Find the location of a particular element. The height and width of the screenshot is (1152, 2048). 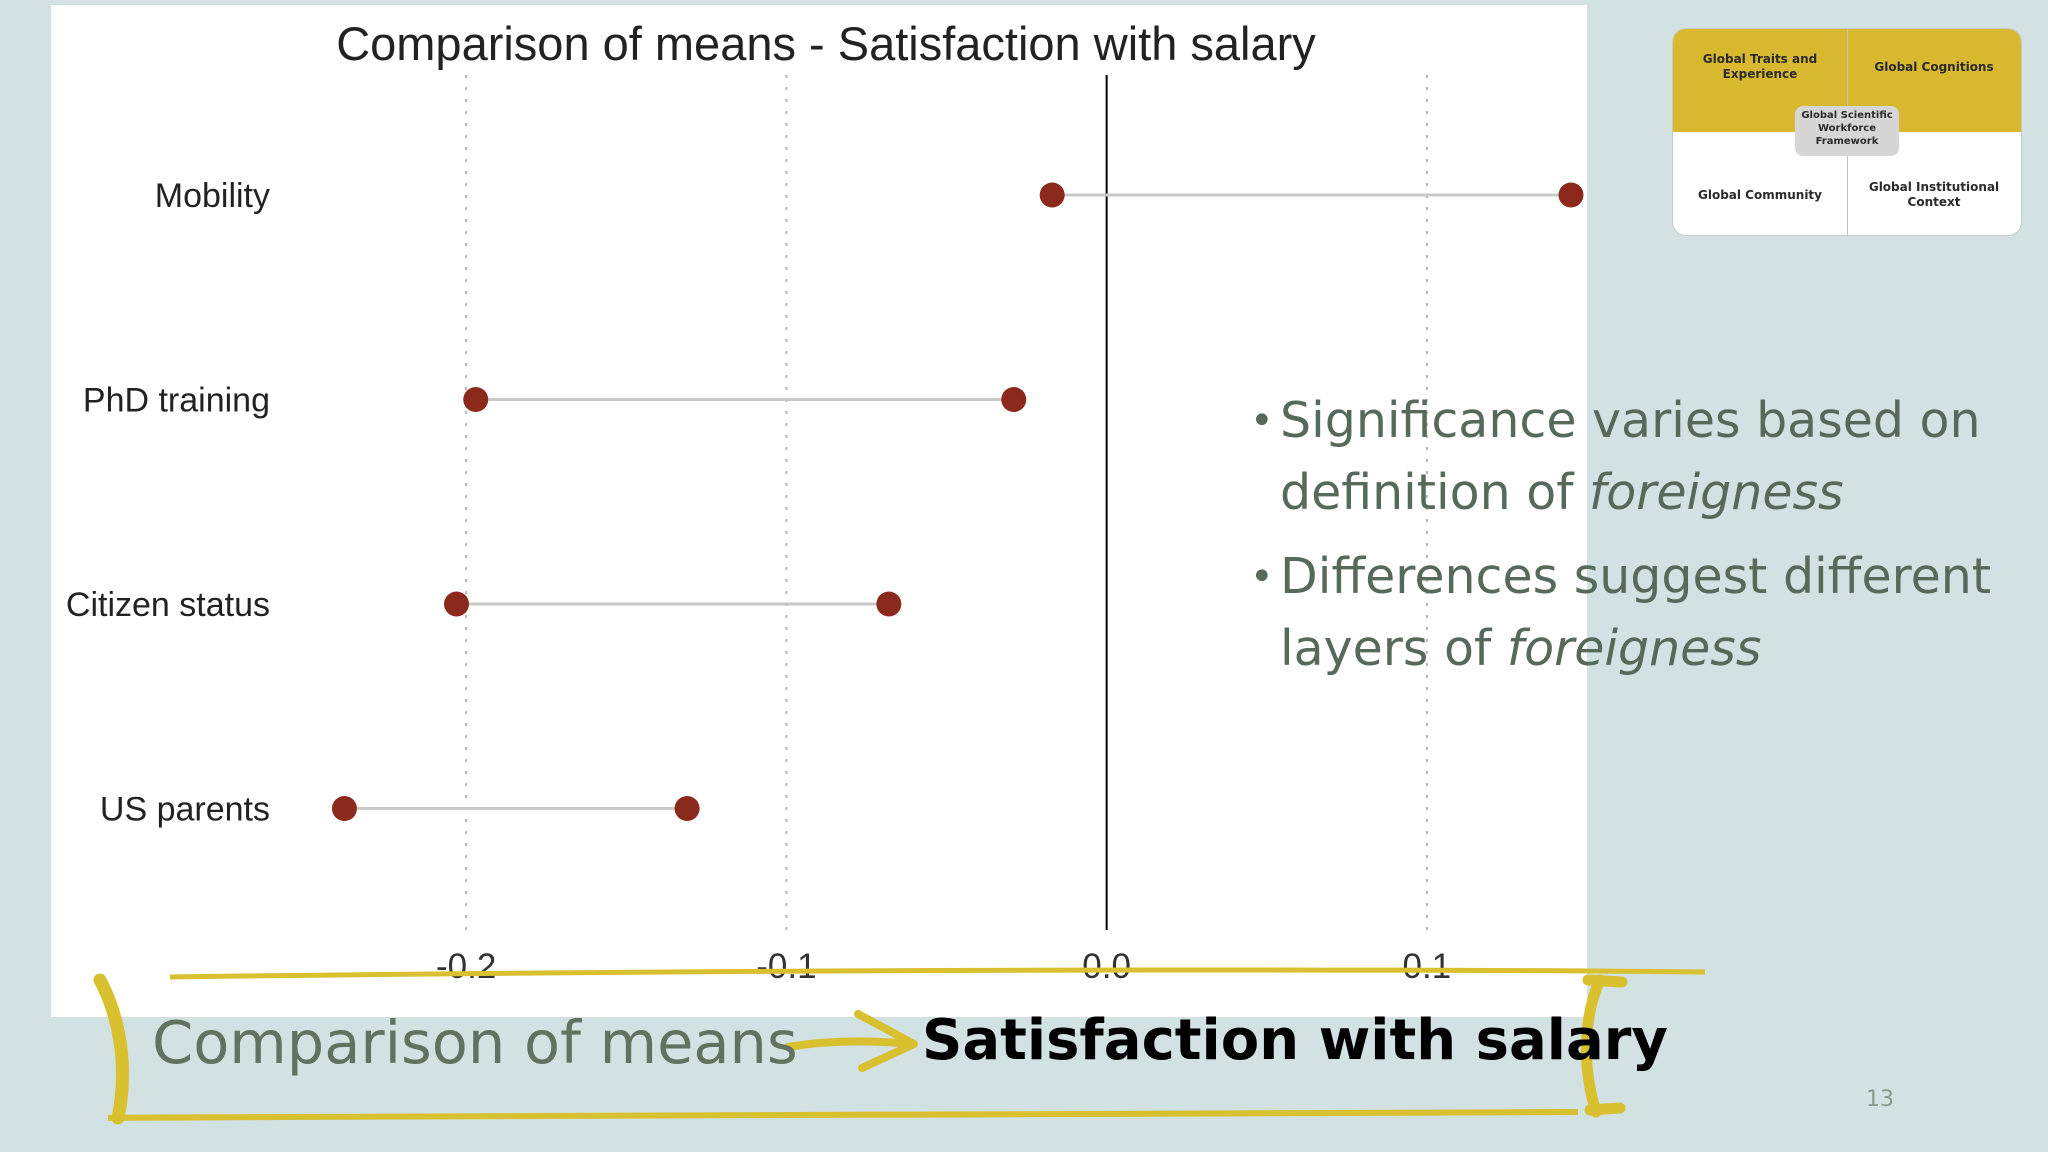

bullet-text: Differences suggest different layers of is located at coordinates (1636, 612).